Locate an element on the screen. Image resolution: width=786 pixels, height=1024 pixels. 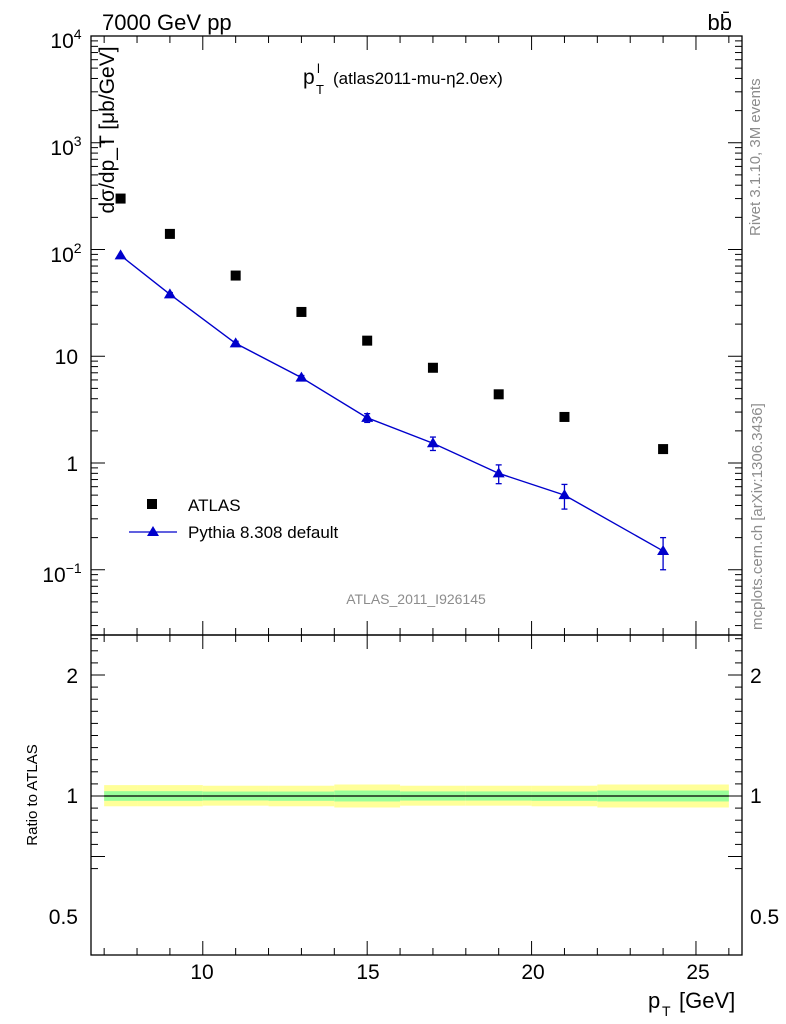
legend-pythia-marker is located at coordinates (153, 531).